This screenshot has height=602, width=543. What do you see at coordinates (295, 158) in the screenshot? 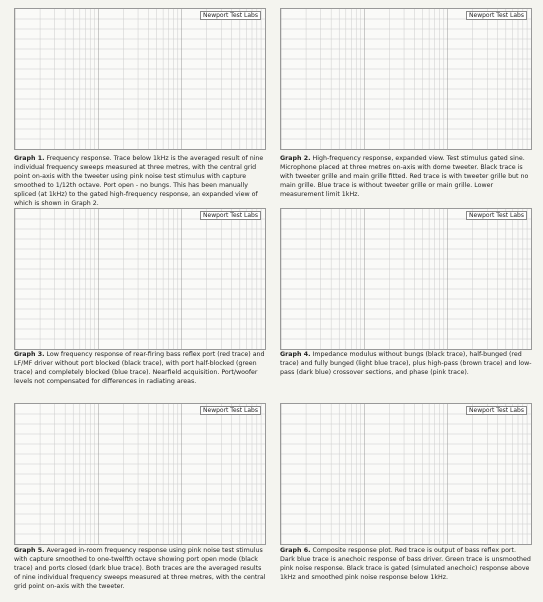
I see `caption-label: Graph 2.` at bounding box center [295, 158].